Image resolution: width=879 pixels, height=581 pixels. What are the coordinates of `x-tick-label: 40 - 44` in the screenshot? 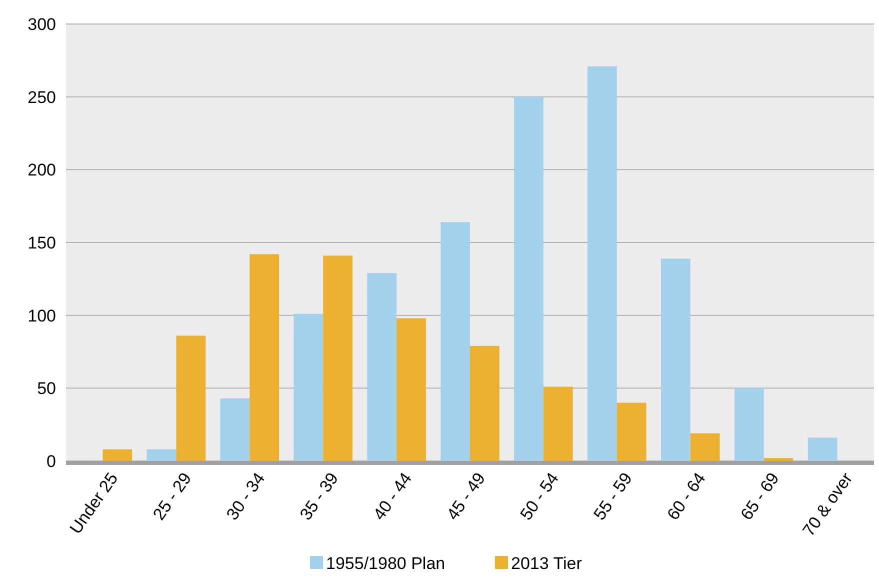 It's located at (393, 496).